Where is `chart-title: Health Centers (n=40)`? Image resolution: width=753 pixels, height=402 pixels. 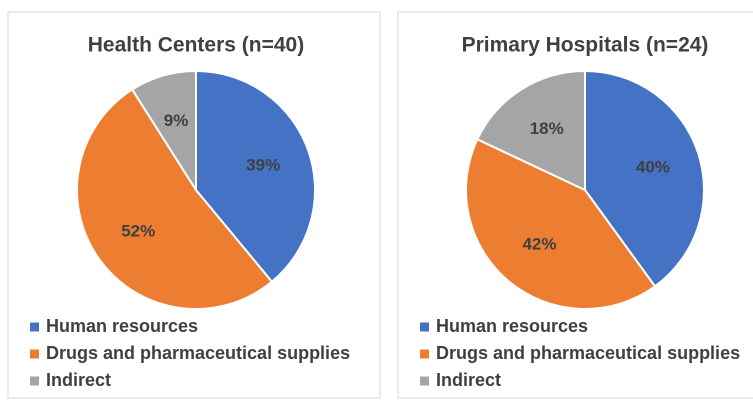 chart-title: Health Centers (n=40) is located at coordinates (196, 45).